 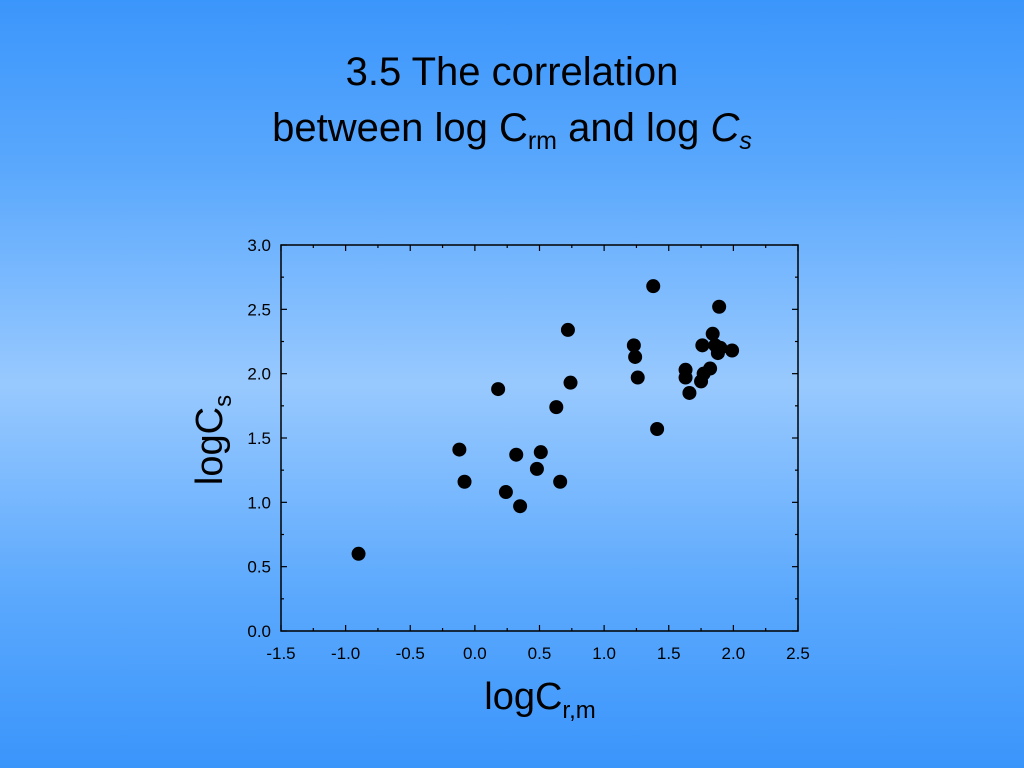 What do you see at coordinates (410, 653) in the screenshot?
I see `x-tick-label: -0.5` at bounding box center [410, 653].